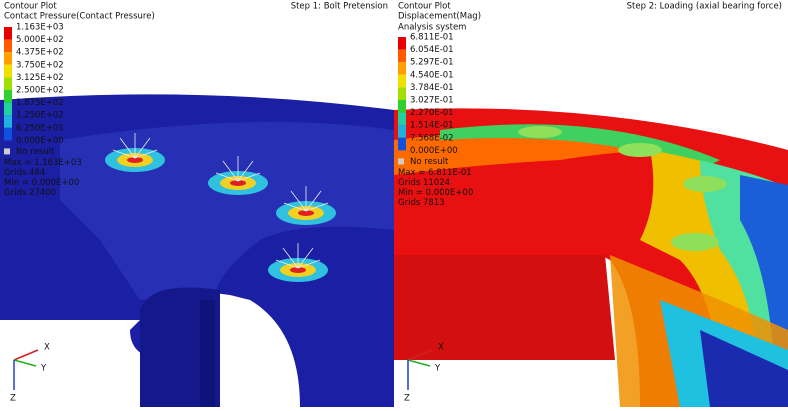 The width and height of the screenshot is (788, 411). Describe the element at coordinates (432, 126) in the screenshot. I see `legend-label: 1.514E-01` at that location.